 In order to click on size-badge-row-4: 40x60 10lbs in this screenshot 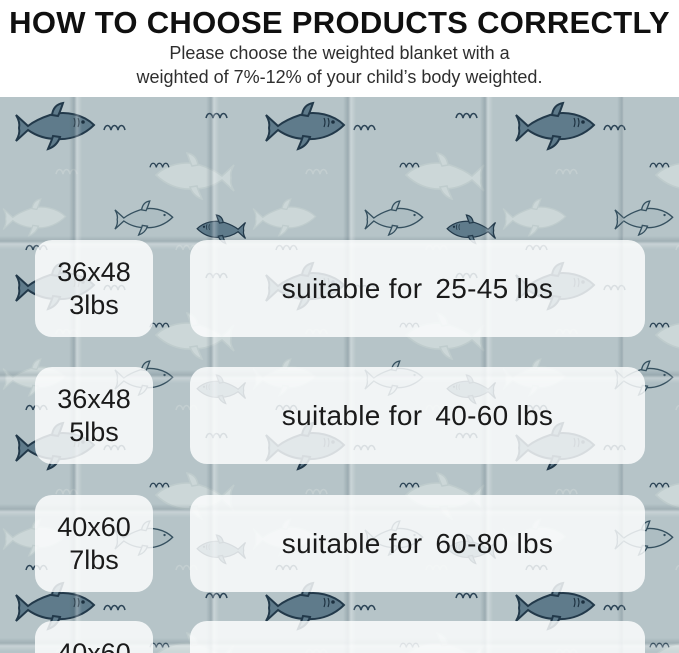, I will do `click(94, 637)`.